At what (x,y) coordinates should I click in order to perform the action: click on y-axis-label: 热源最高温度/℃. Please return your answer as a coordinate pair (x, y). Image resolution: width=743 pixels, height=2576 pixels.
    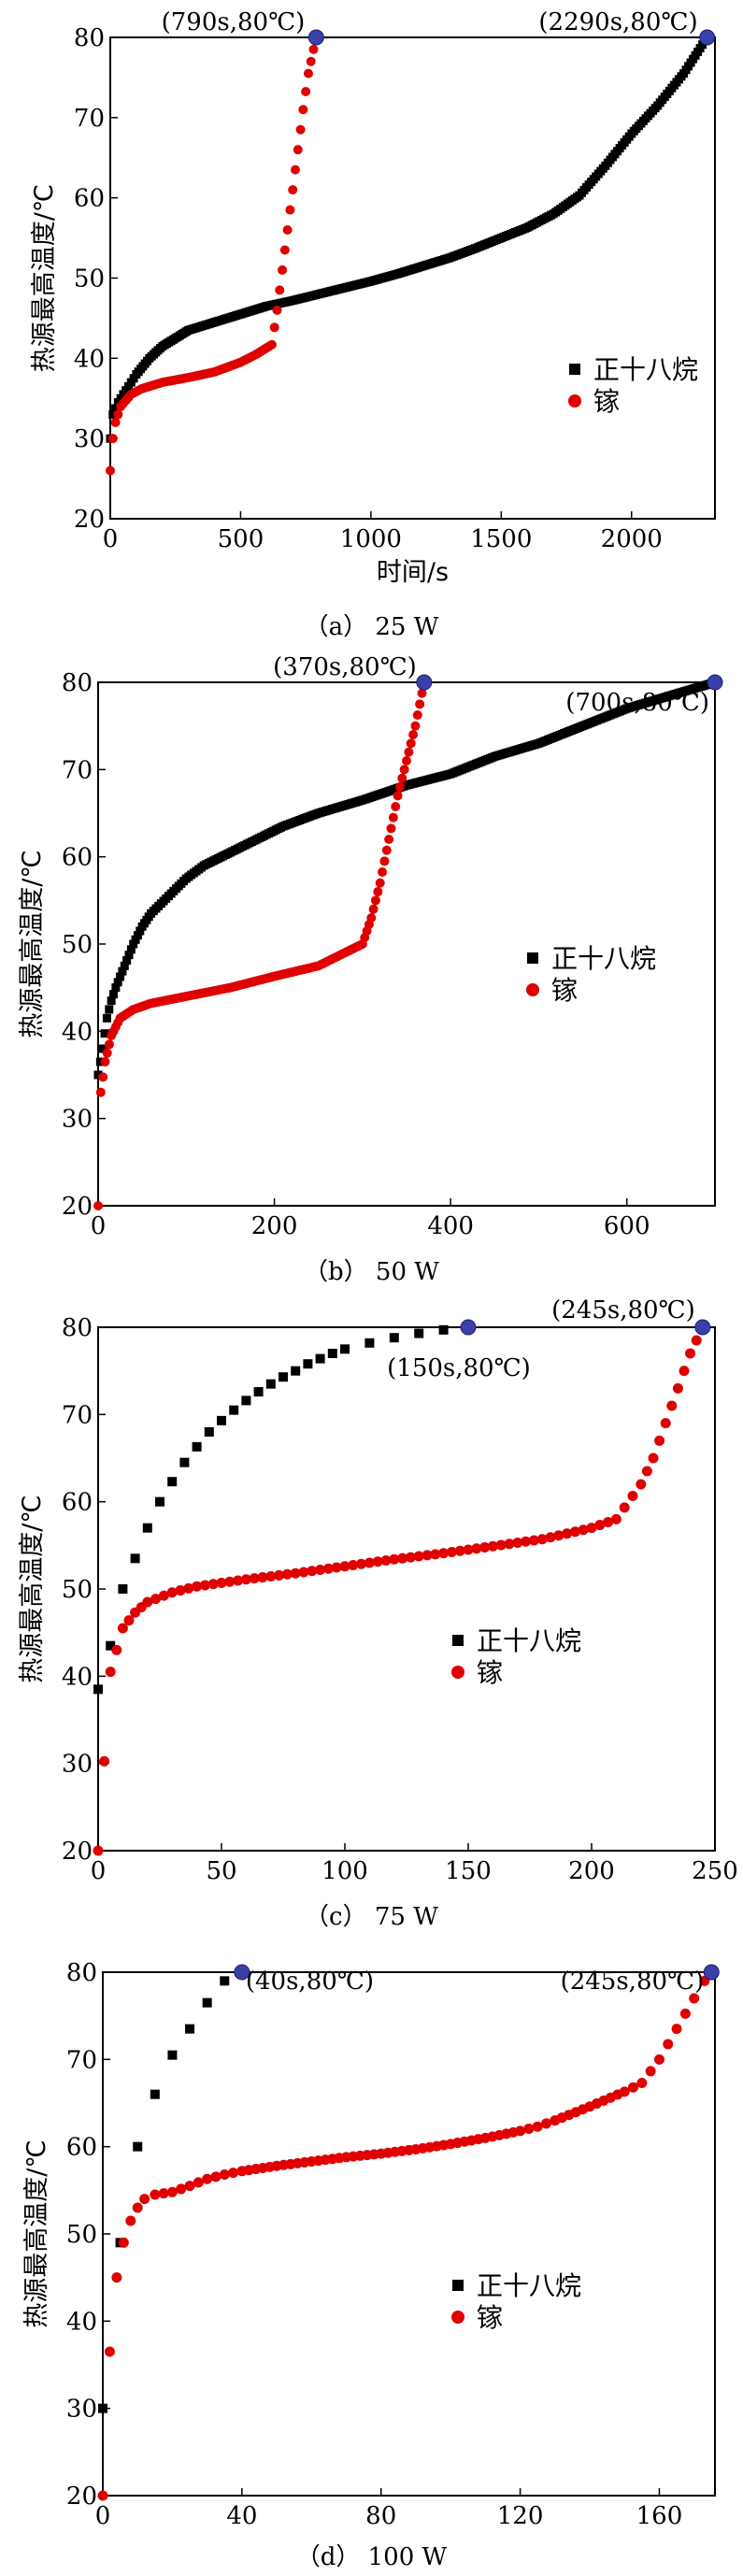
    Looking at the image, I should click on (36, 2233).